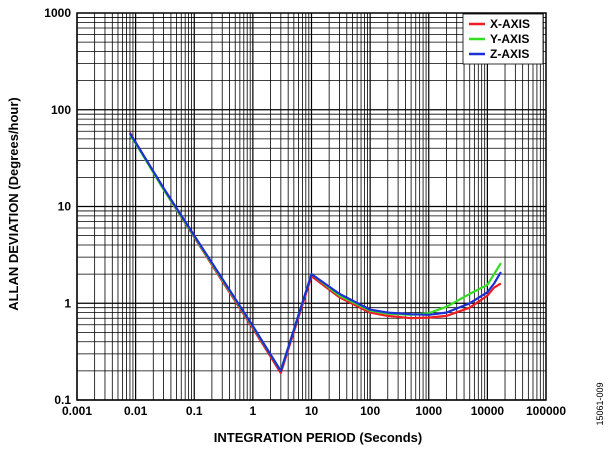  I want to click on y-tick-labels: 0.1 1 10 100 1000, so click(57, 206).